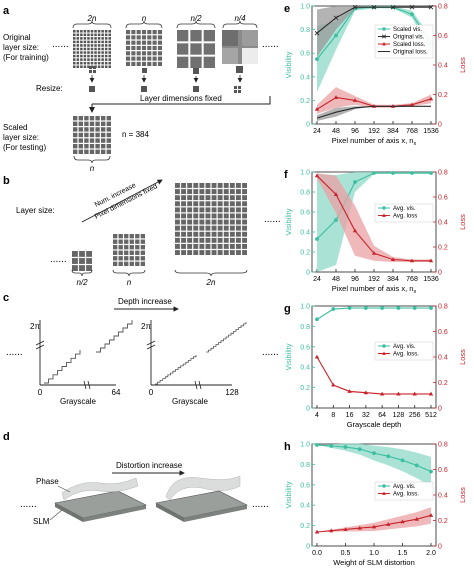  I want to click on end-tick-a: 64, so click(116, 392).